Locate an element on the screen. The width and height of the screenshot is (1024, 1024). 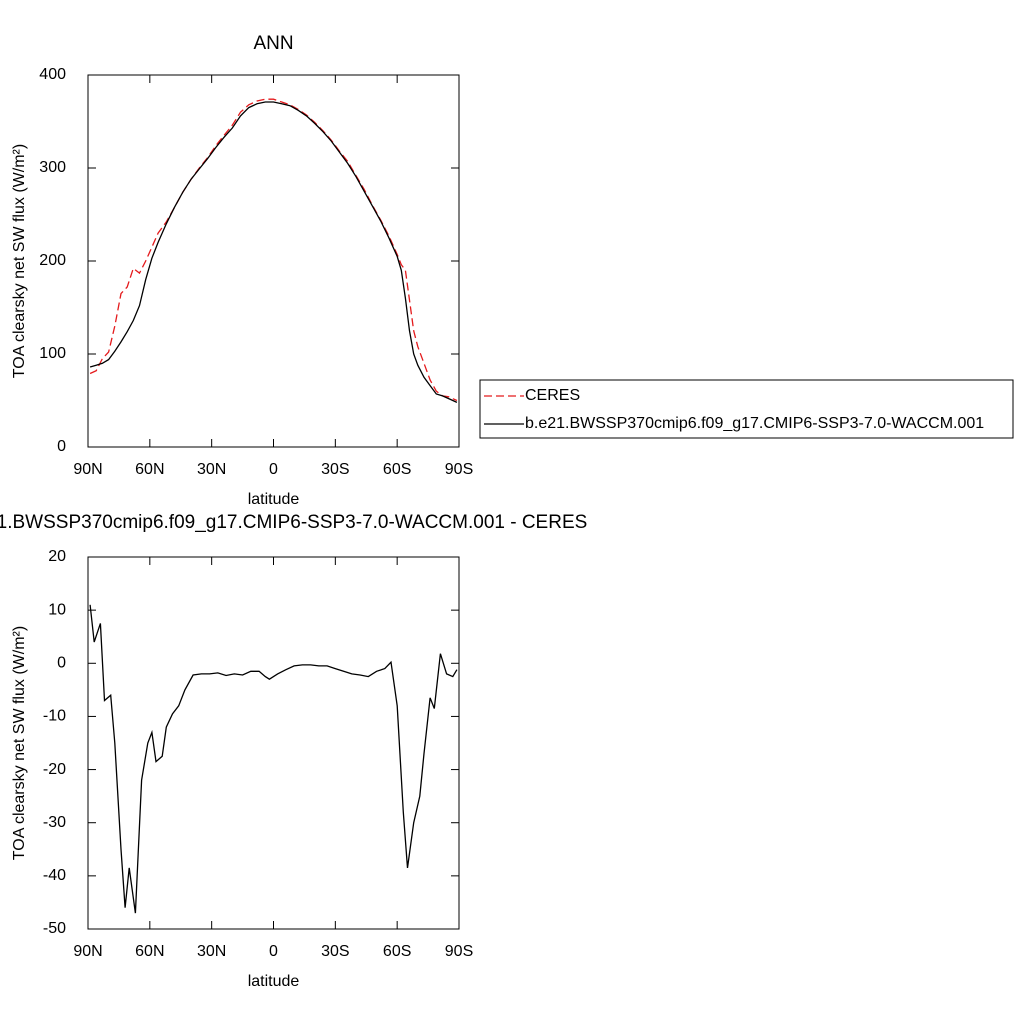
y-tick-label: -40 is located at coordinates (54, 875).